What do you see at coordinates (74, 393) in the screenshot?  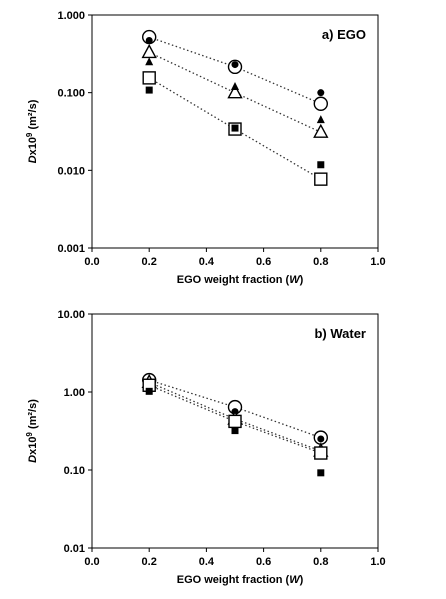 I see `y-tick-label: 1.00` at bounding box center [74, 393].